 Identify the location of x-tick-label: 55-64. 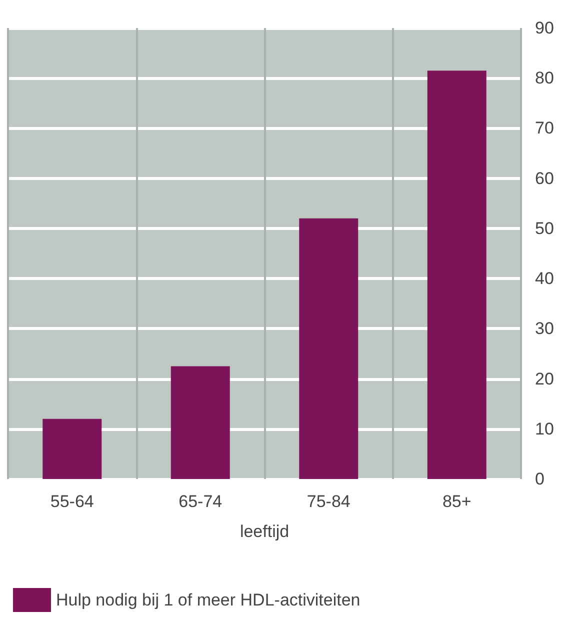
(72, 501).